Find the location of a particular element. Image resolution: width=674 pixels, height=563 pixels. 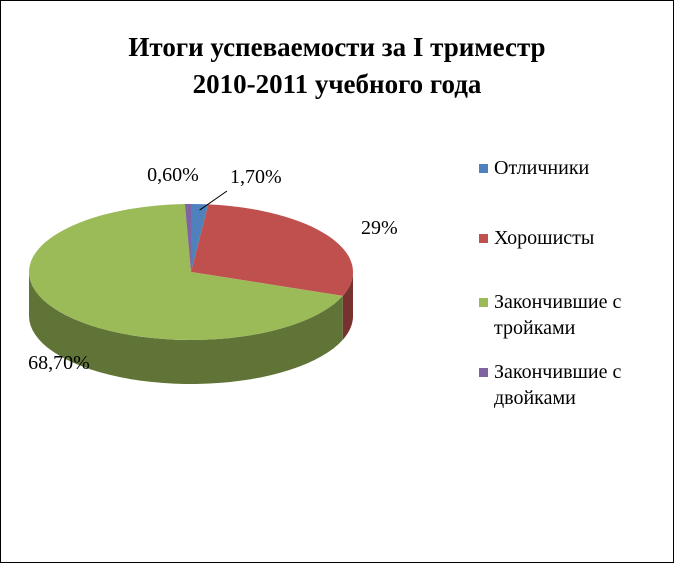

legend-item: Отличники is located at coordinates (571, 168).